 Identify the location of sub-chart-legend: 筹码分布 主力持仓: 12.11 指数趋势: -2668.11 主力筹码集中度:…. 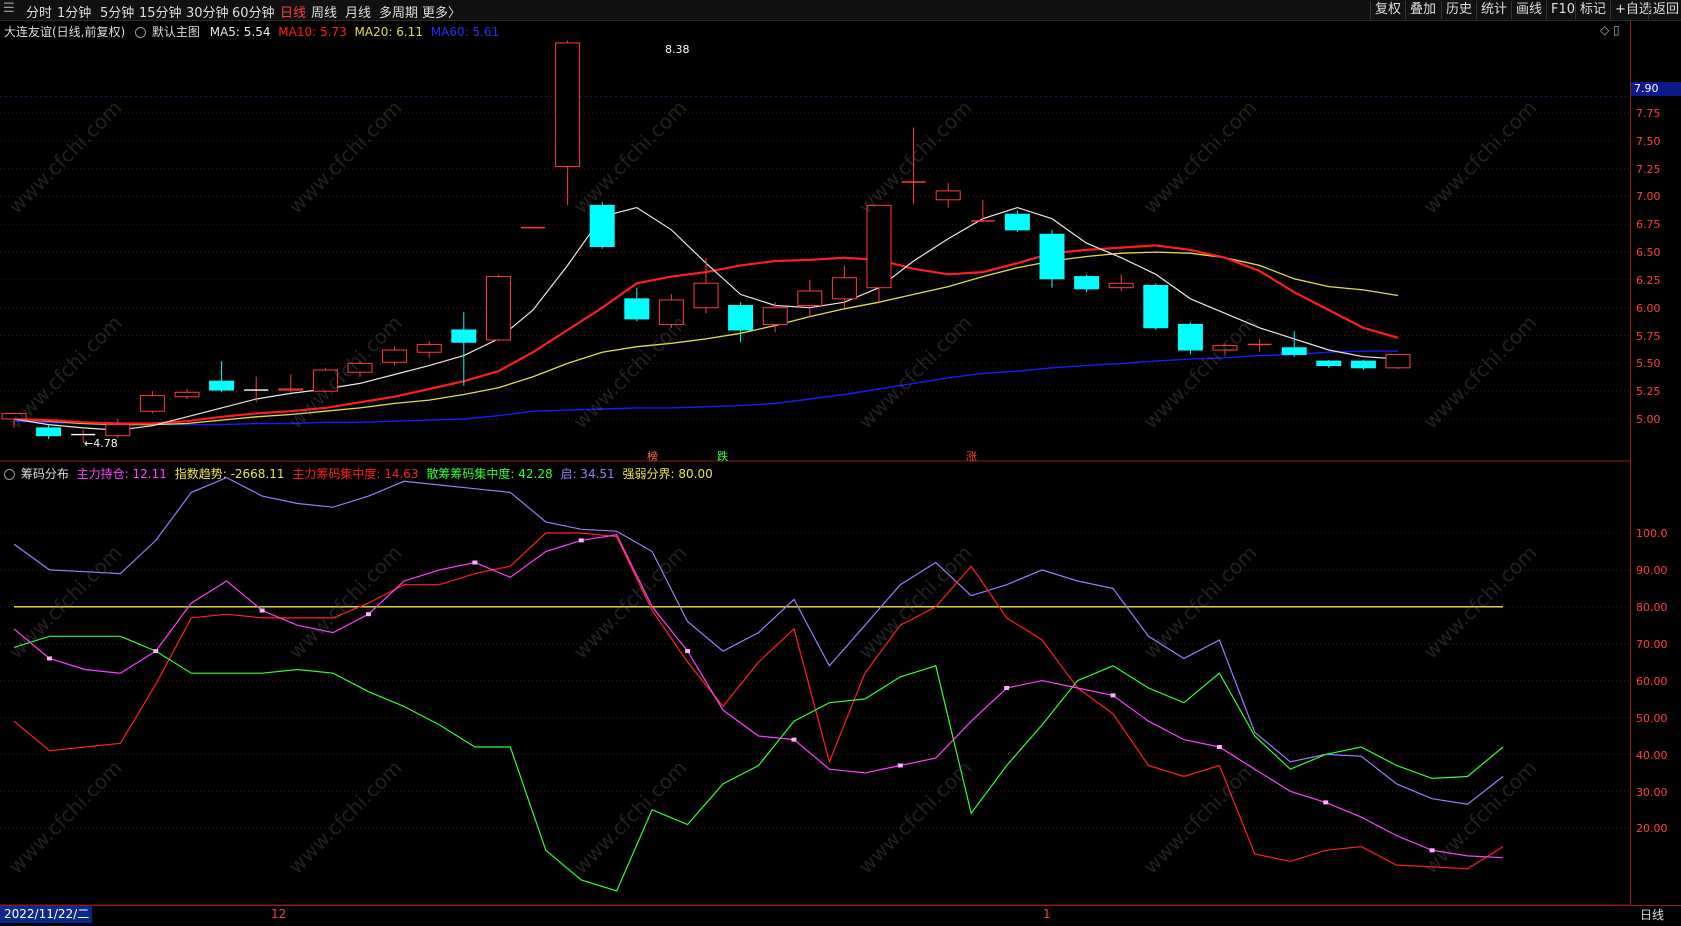
(358, 473).